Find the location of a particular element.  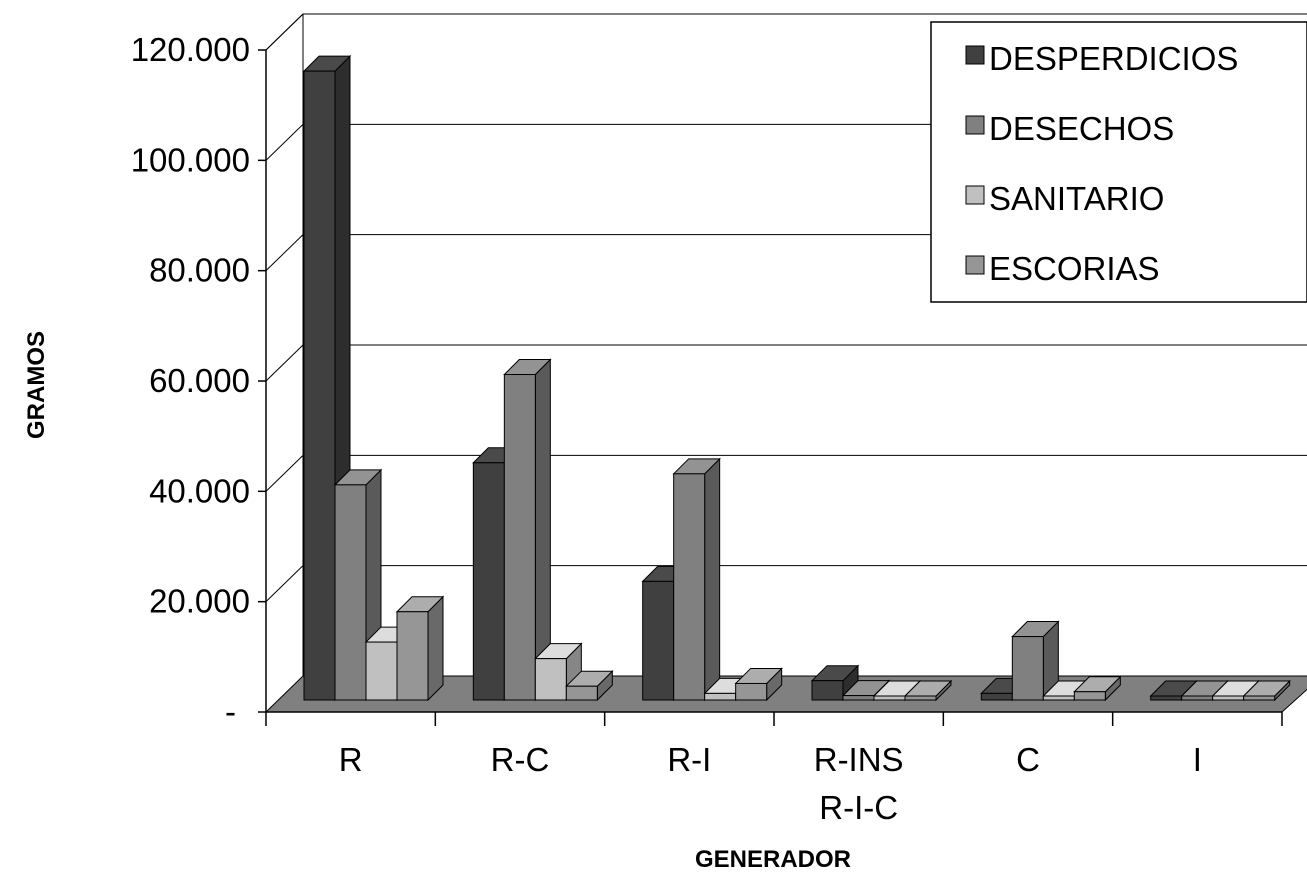

legend: DESPERDICIOS DESECHOS SANITARIO ESCORIAS is located at coordinates (1118, 162).